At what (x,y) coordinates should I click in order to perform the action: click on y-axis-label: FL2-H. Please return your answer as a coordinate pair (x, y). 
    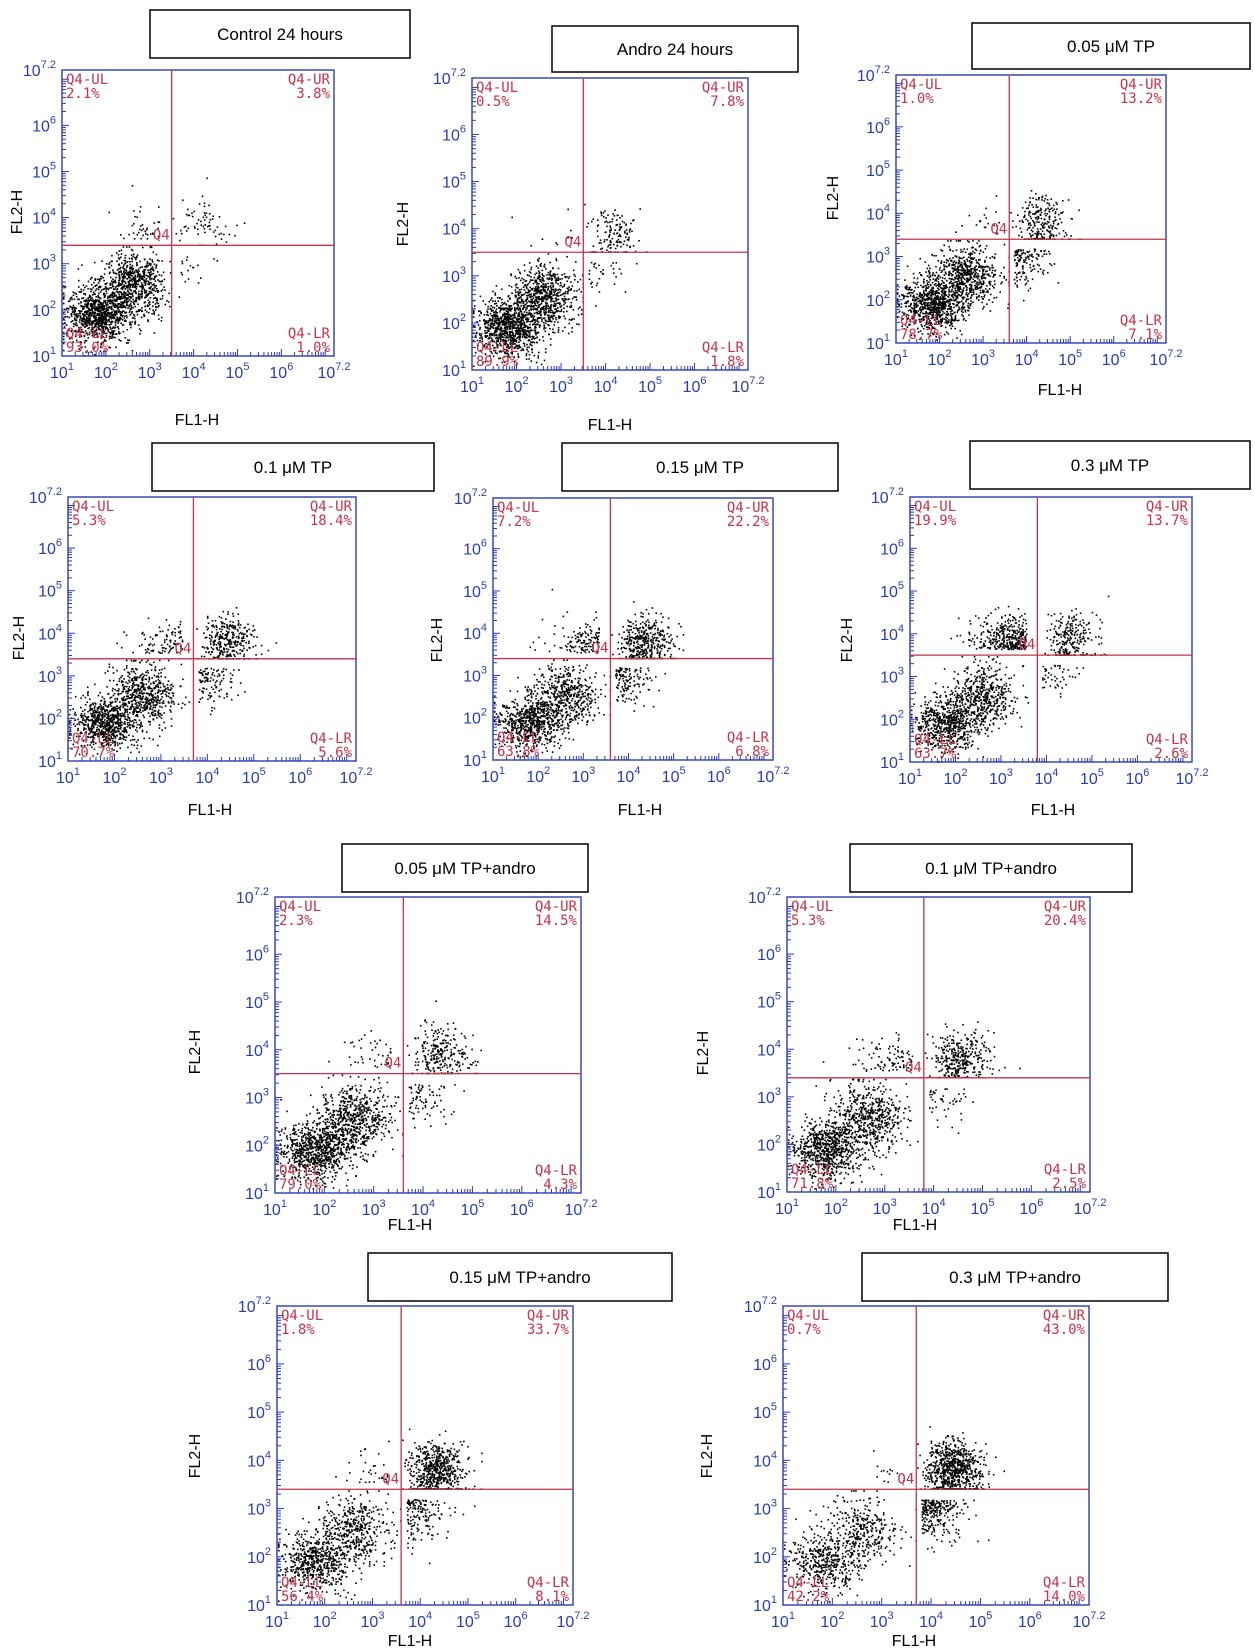
    Looking at the image, I should click on (17, 212).